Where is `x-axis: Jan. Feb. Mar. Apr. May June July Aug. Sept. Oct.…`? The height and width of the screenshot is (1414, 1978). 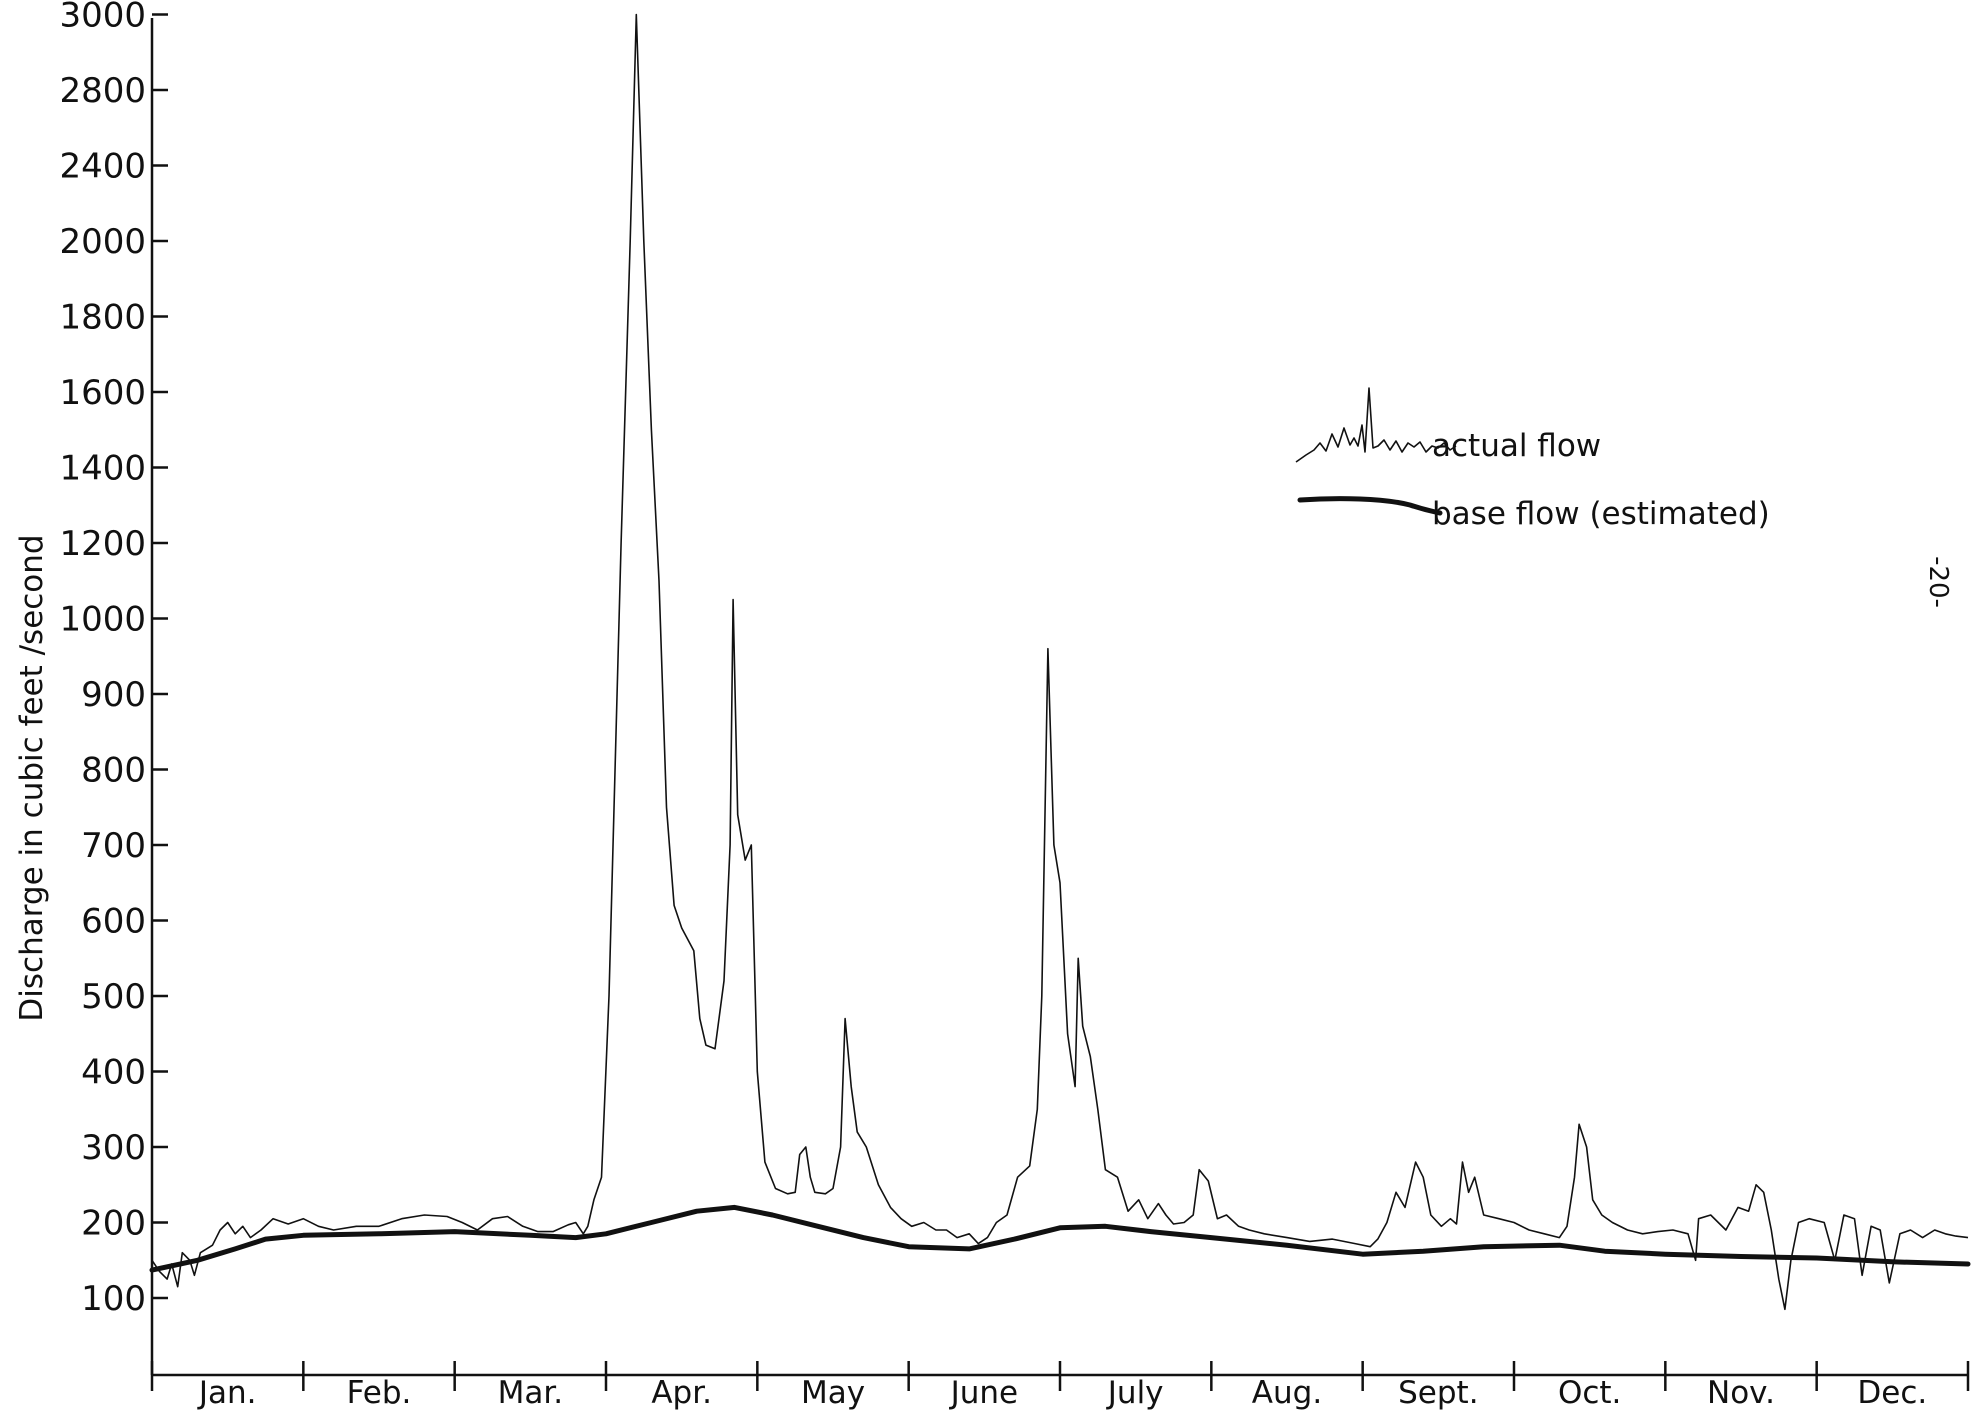 x-axis: Jan. Feb. Mar. Apr. May June July Aug. Sept. Oct.… is located at coordinates (1060, 1386).